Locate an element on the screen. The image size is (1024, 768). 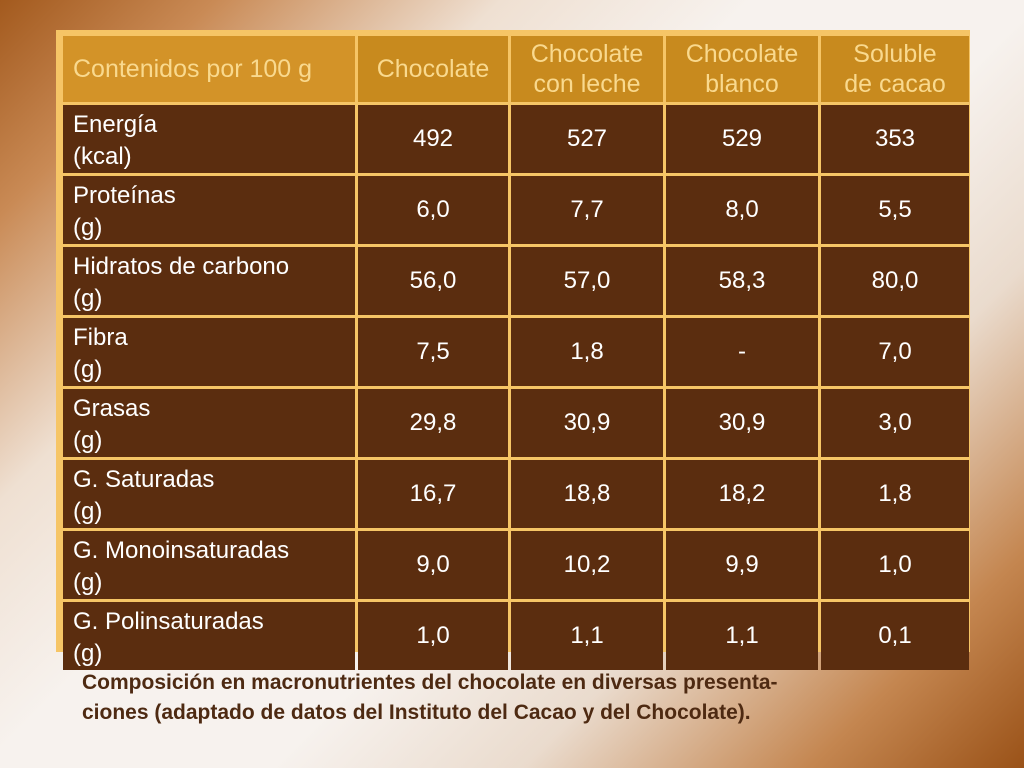
table-cell: 58,3 is located at coordinates (742, 281).